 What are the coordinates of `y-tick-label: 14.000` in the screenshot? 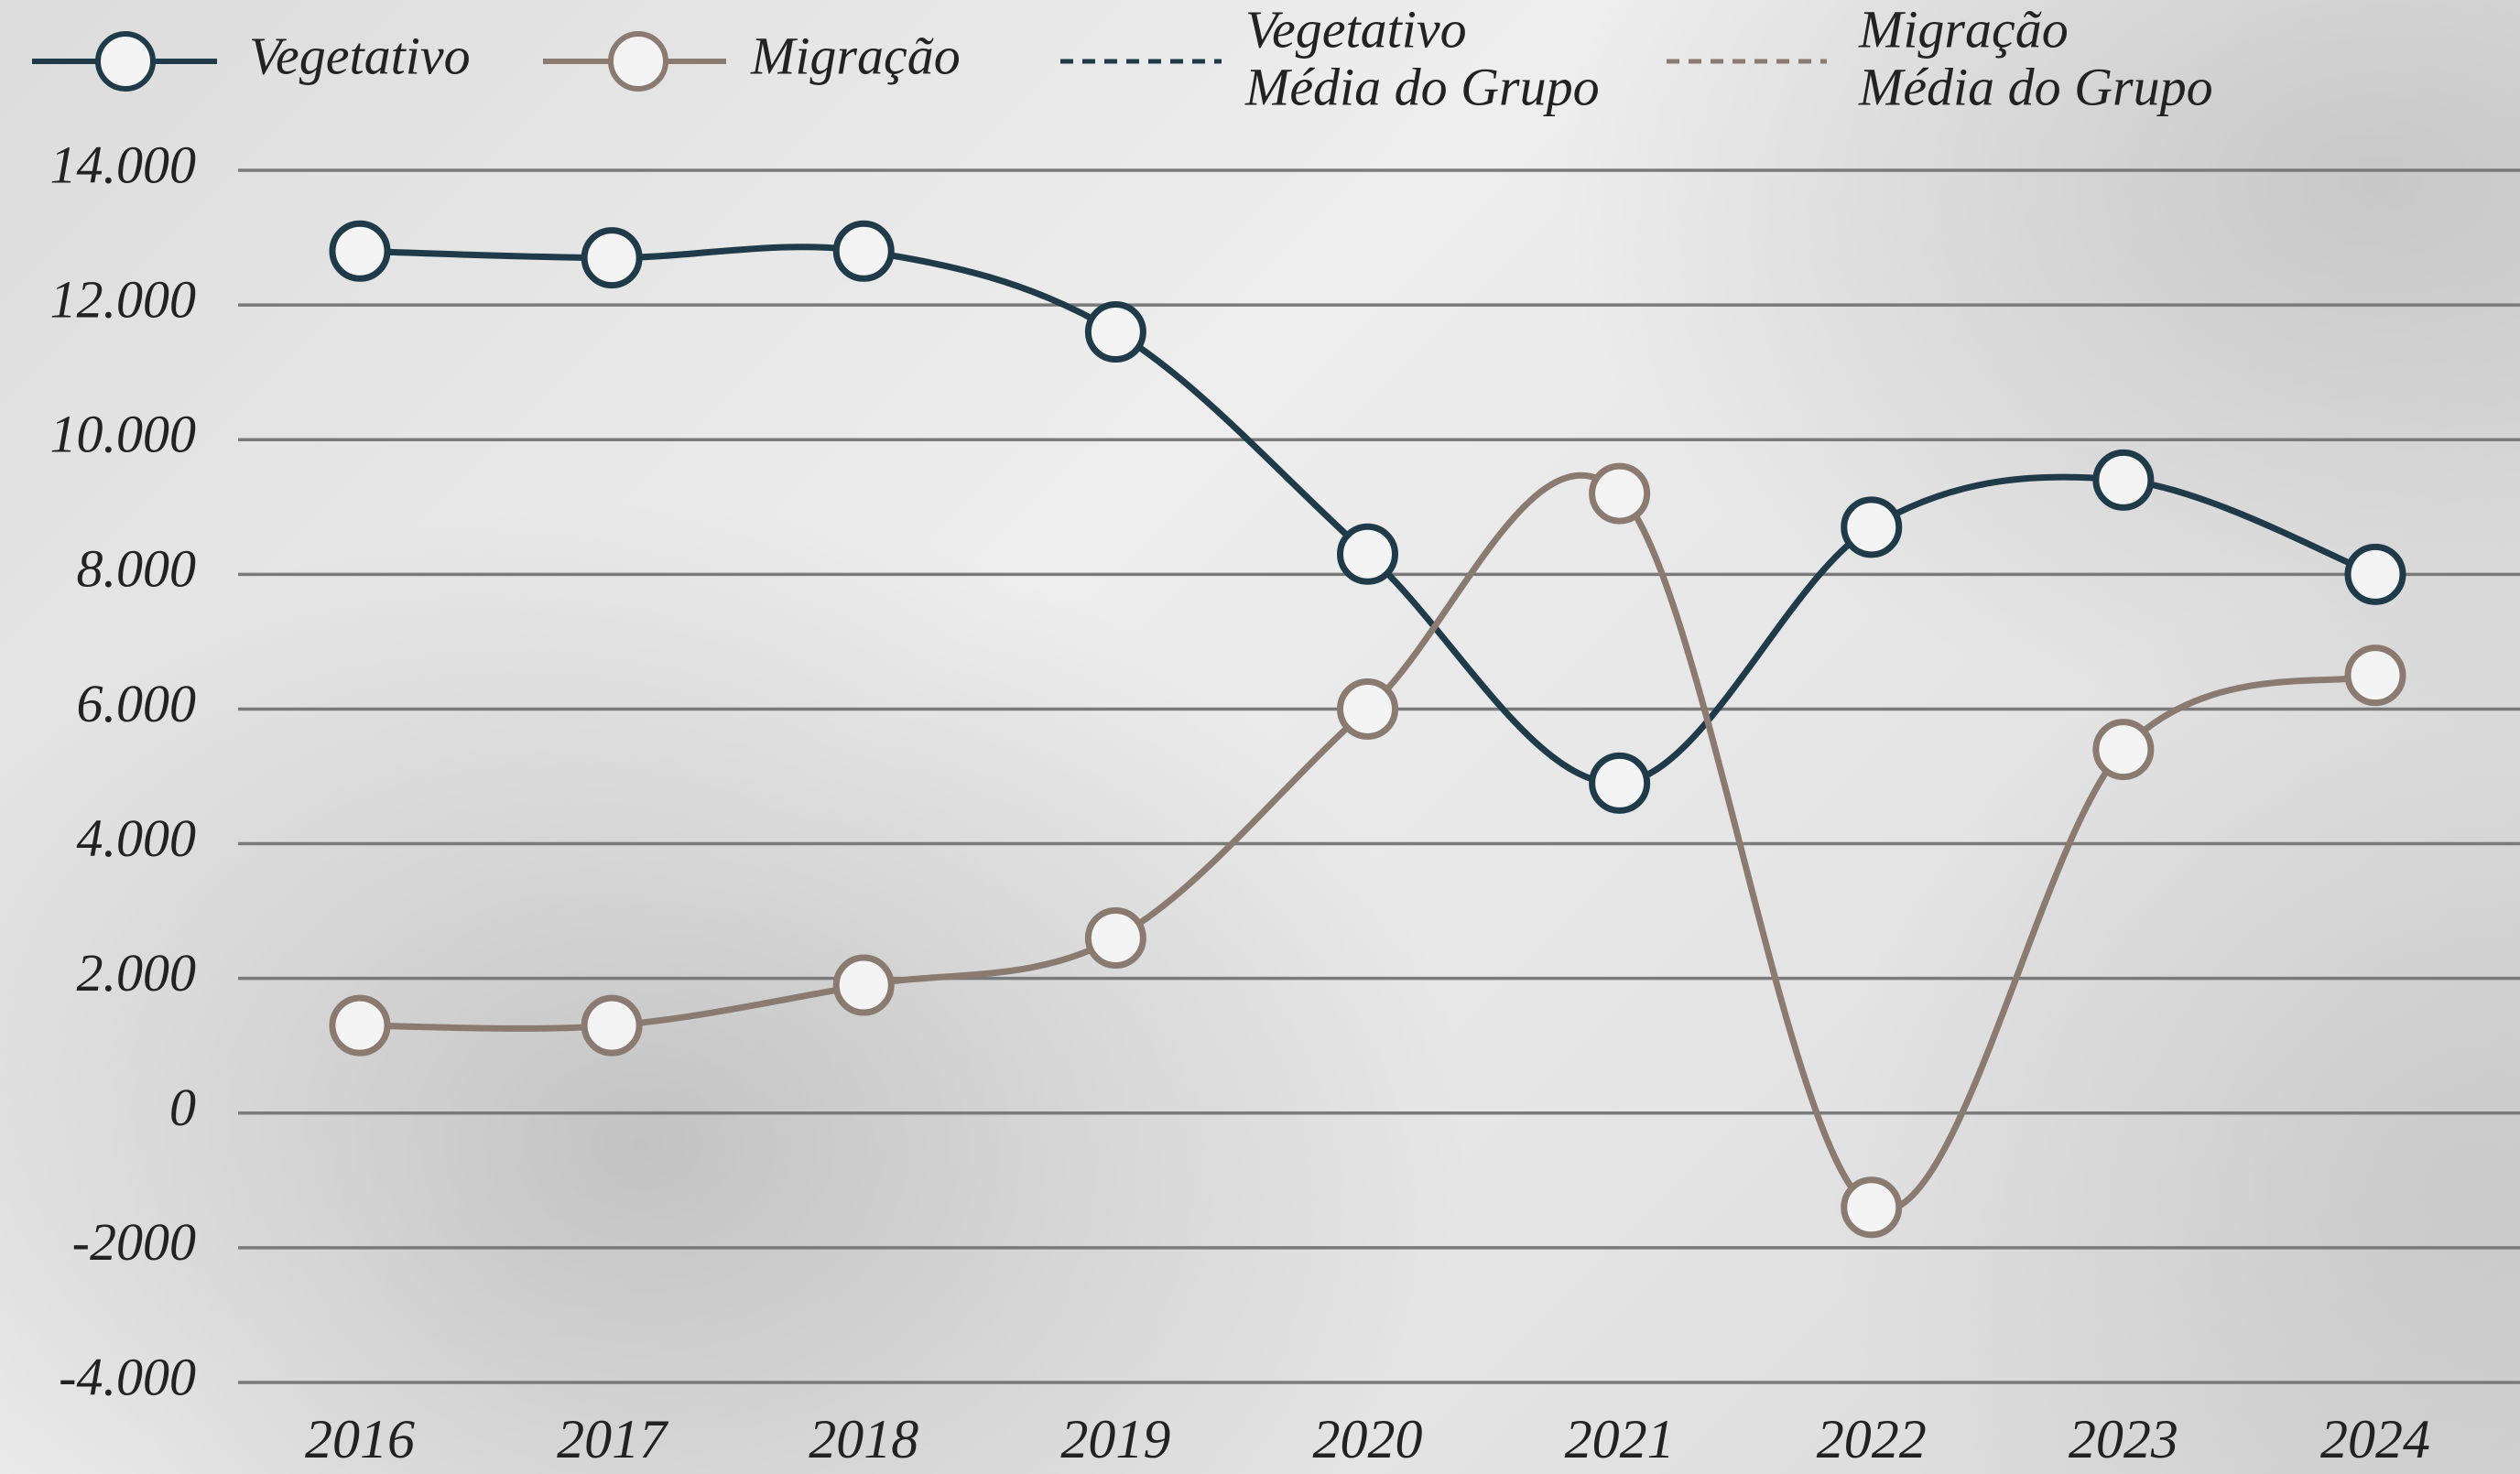 It's located at (123, 164).